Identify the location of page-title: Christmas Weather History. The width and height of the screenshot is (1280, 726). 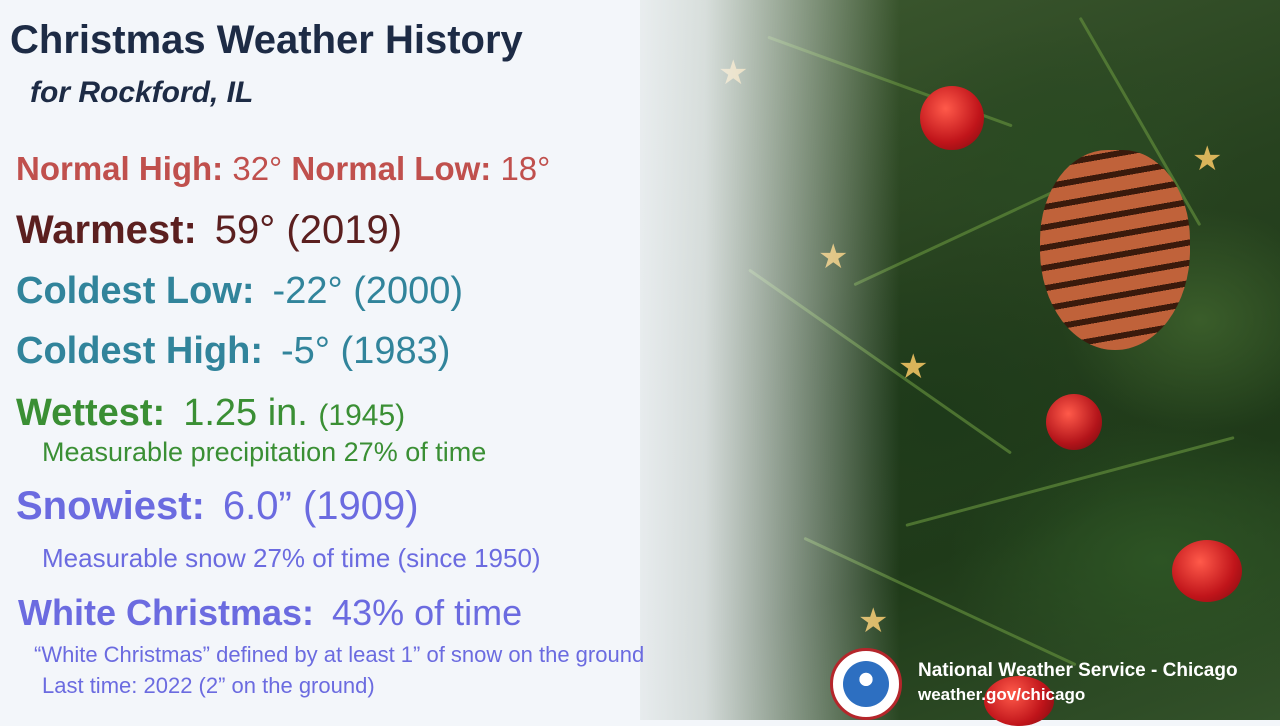
(266, 40).